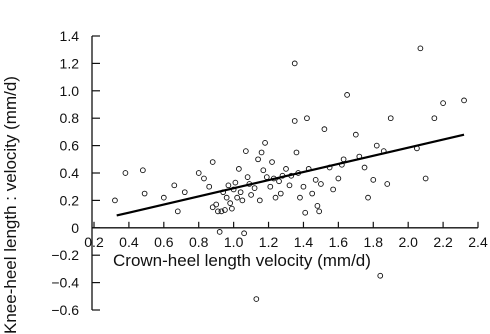 The height and width of the screenshot is (334, 490). I want to click on x-tick-label: 0.8, so click(199, 242).